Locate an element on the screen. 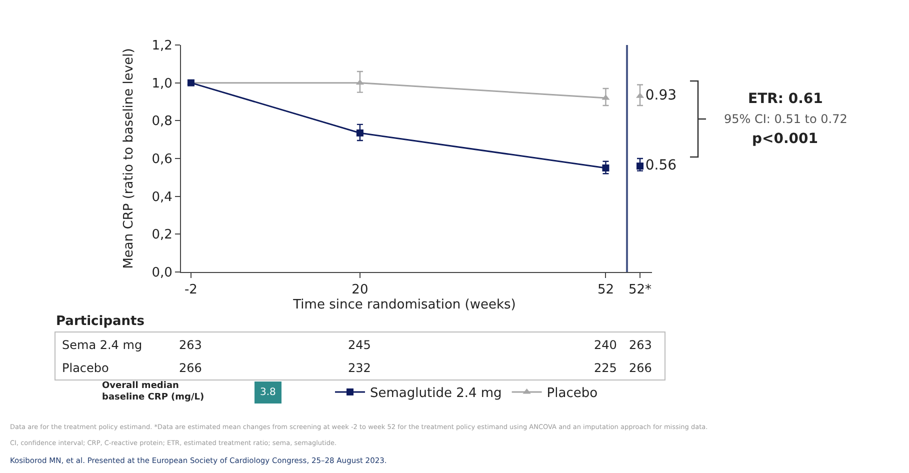  text: 232 is located at coordinates (359, 368).